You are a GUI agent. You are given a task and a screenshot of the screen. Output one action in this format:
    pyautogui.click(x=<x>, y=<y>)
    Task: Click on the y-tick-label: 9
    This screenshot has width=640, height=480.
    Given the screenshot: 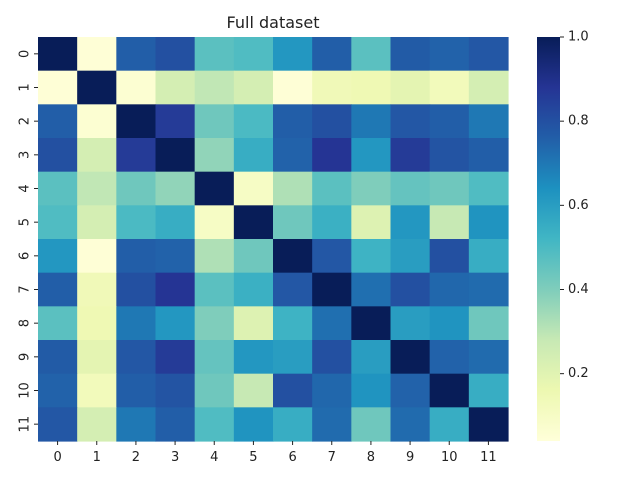 What is the action you would take?
    pyautogui.click(x=25, y=357)
    